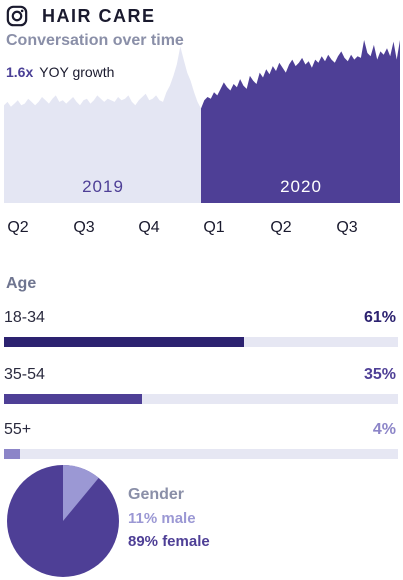 Image resolution: width=403 pixels, height=580 pixels. I want to click on page-title: HAIR CARE, so click(99, 15).